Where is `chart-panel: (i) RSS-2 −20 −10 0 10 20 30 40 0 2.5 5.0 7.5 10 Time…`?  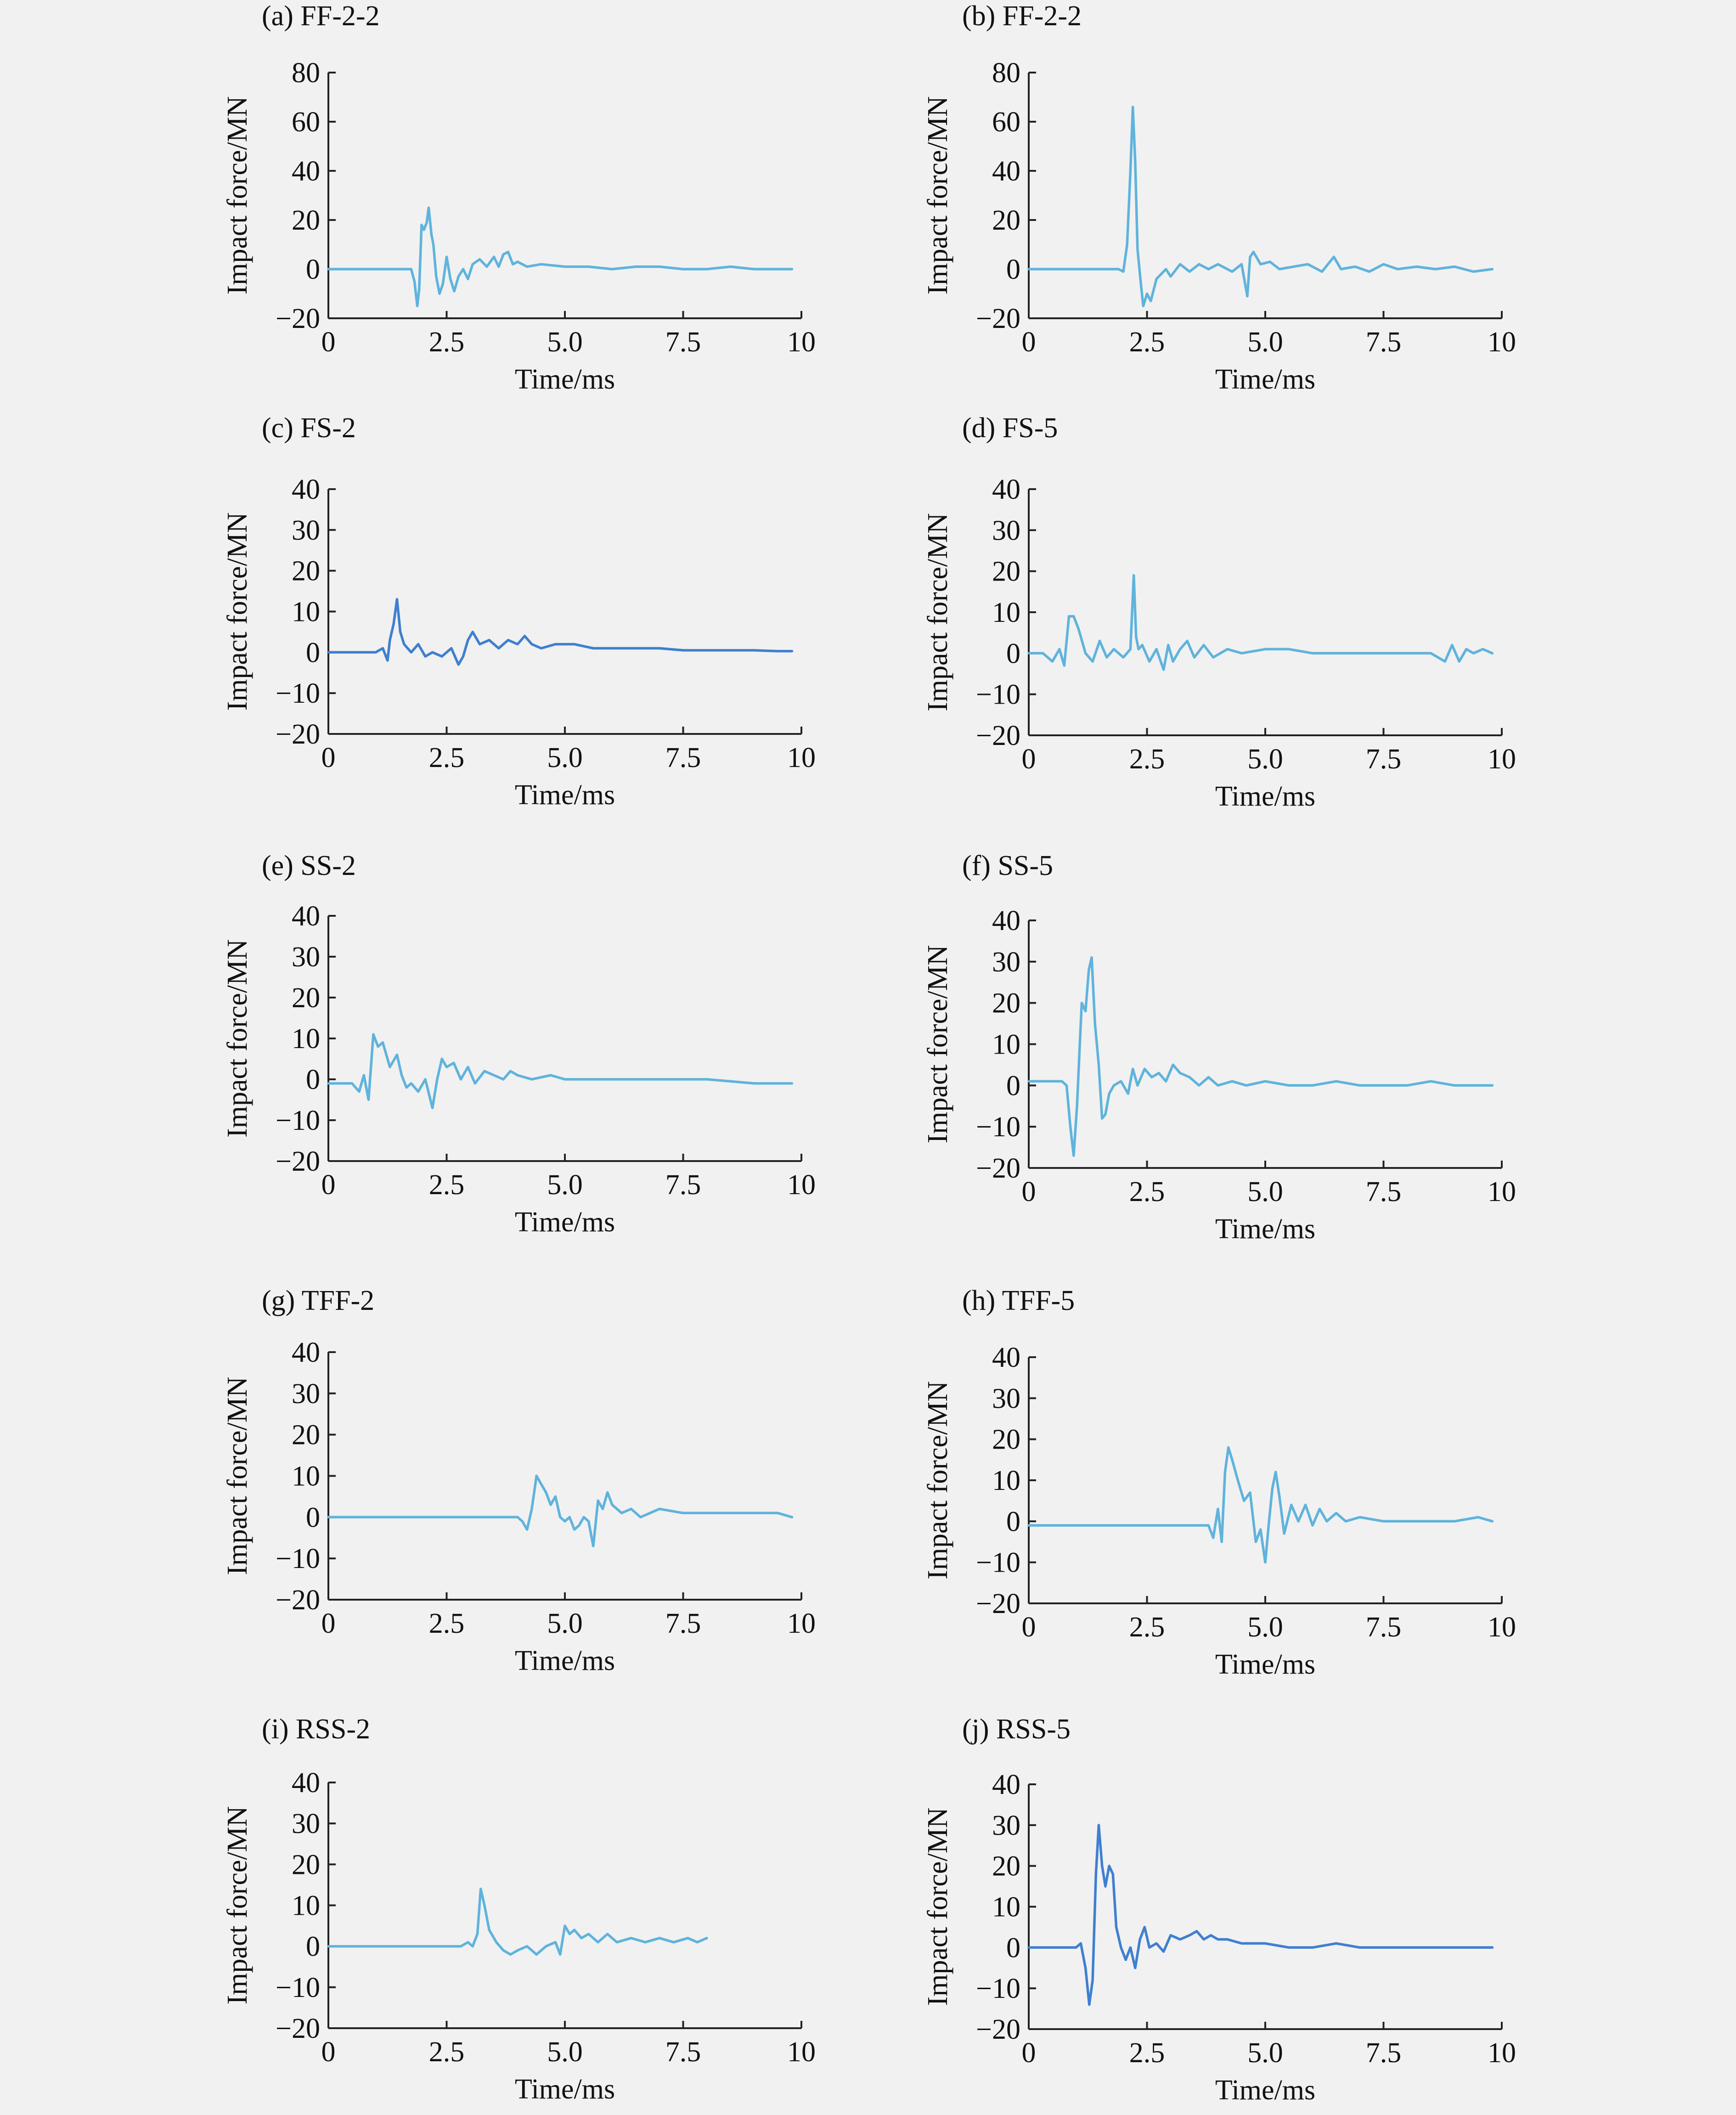 chart-panel: (i) RSS-2 −20 −10 0 10 20 30 40 0 2.5 5.0 7.5 10 Time… is located at coordinates (519, 1910).